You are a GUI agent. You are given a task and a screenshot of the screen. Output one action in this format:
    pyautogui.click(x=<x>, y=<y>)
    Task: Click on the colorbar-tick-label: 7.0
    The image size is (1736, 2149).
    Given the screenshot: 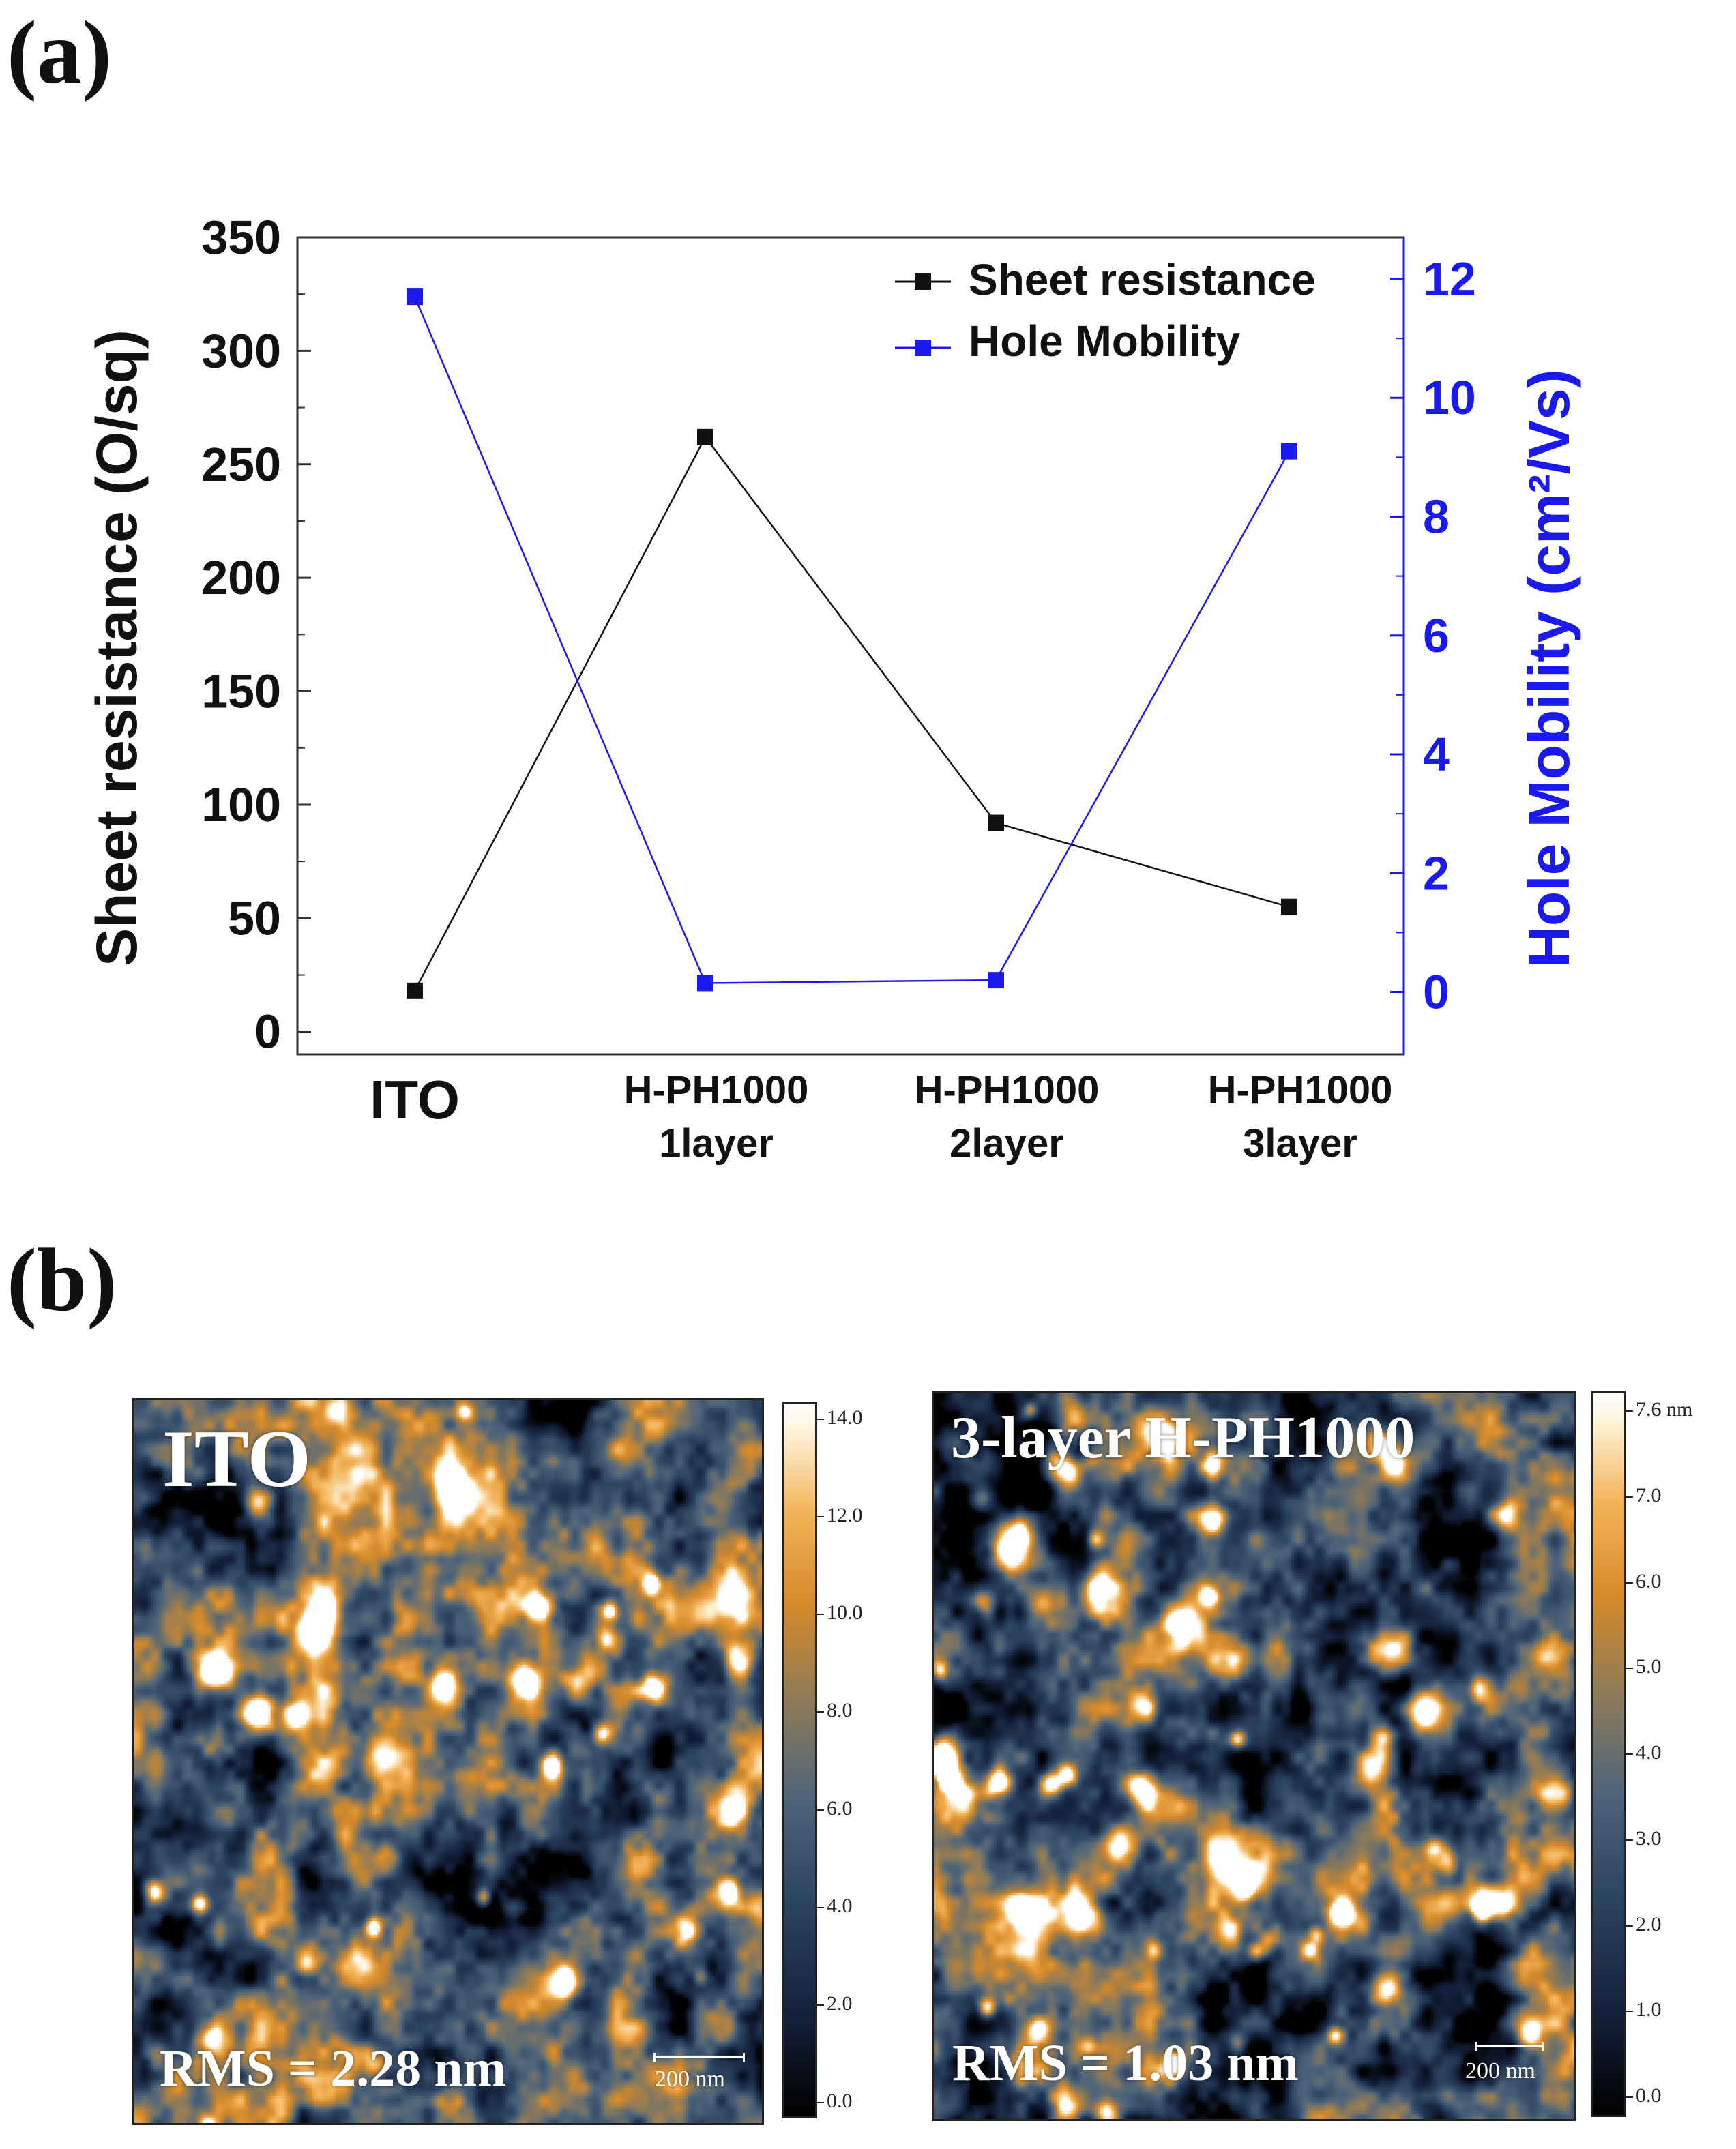 What is the action you would take?
    pyautogui.click(x=1649, y=1495)
    